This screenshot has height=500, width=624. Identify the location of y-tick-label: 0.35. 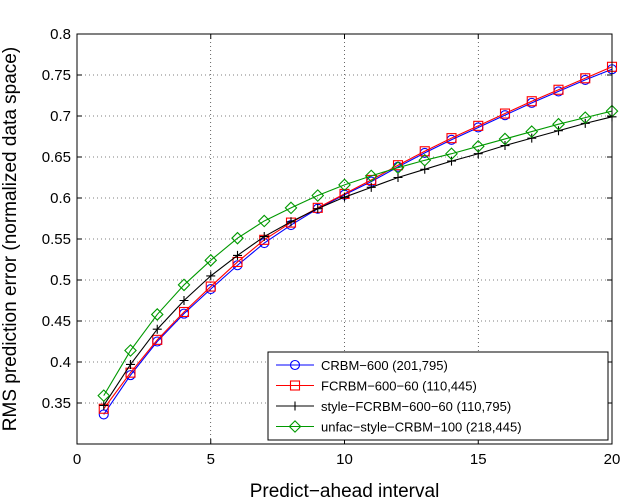
(56, 403).